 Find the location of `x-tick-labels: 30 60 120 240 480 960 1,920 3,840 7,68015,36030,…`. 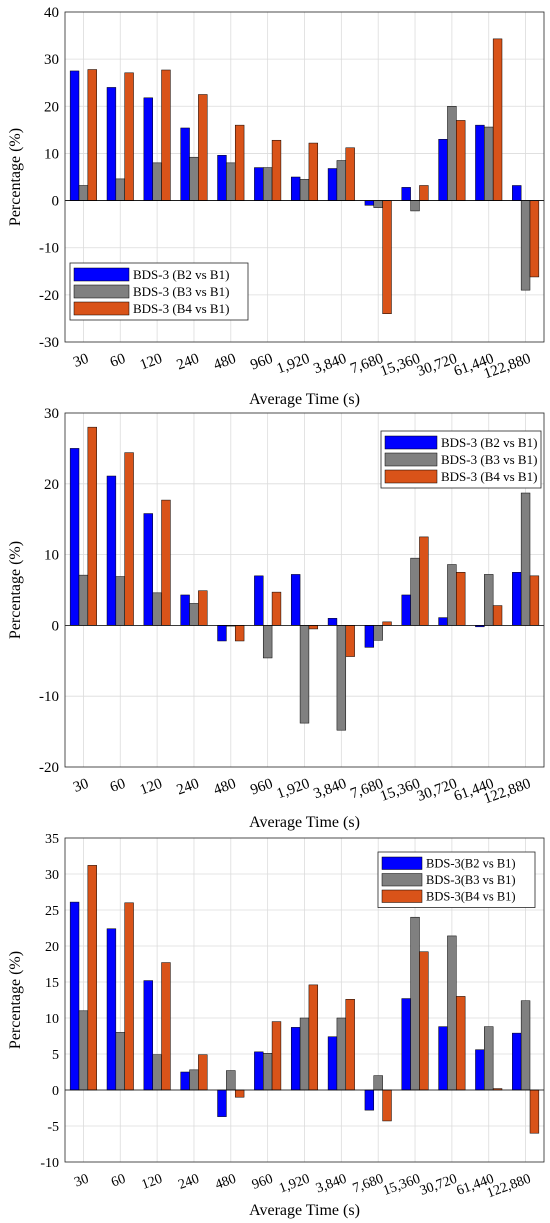

x-tick-labels: 30 60 120 240 480 960 1,920 3,840 7,68015,36030,… is located at coordinates (302, 792).